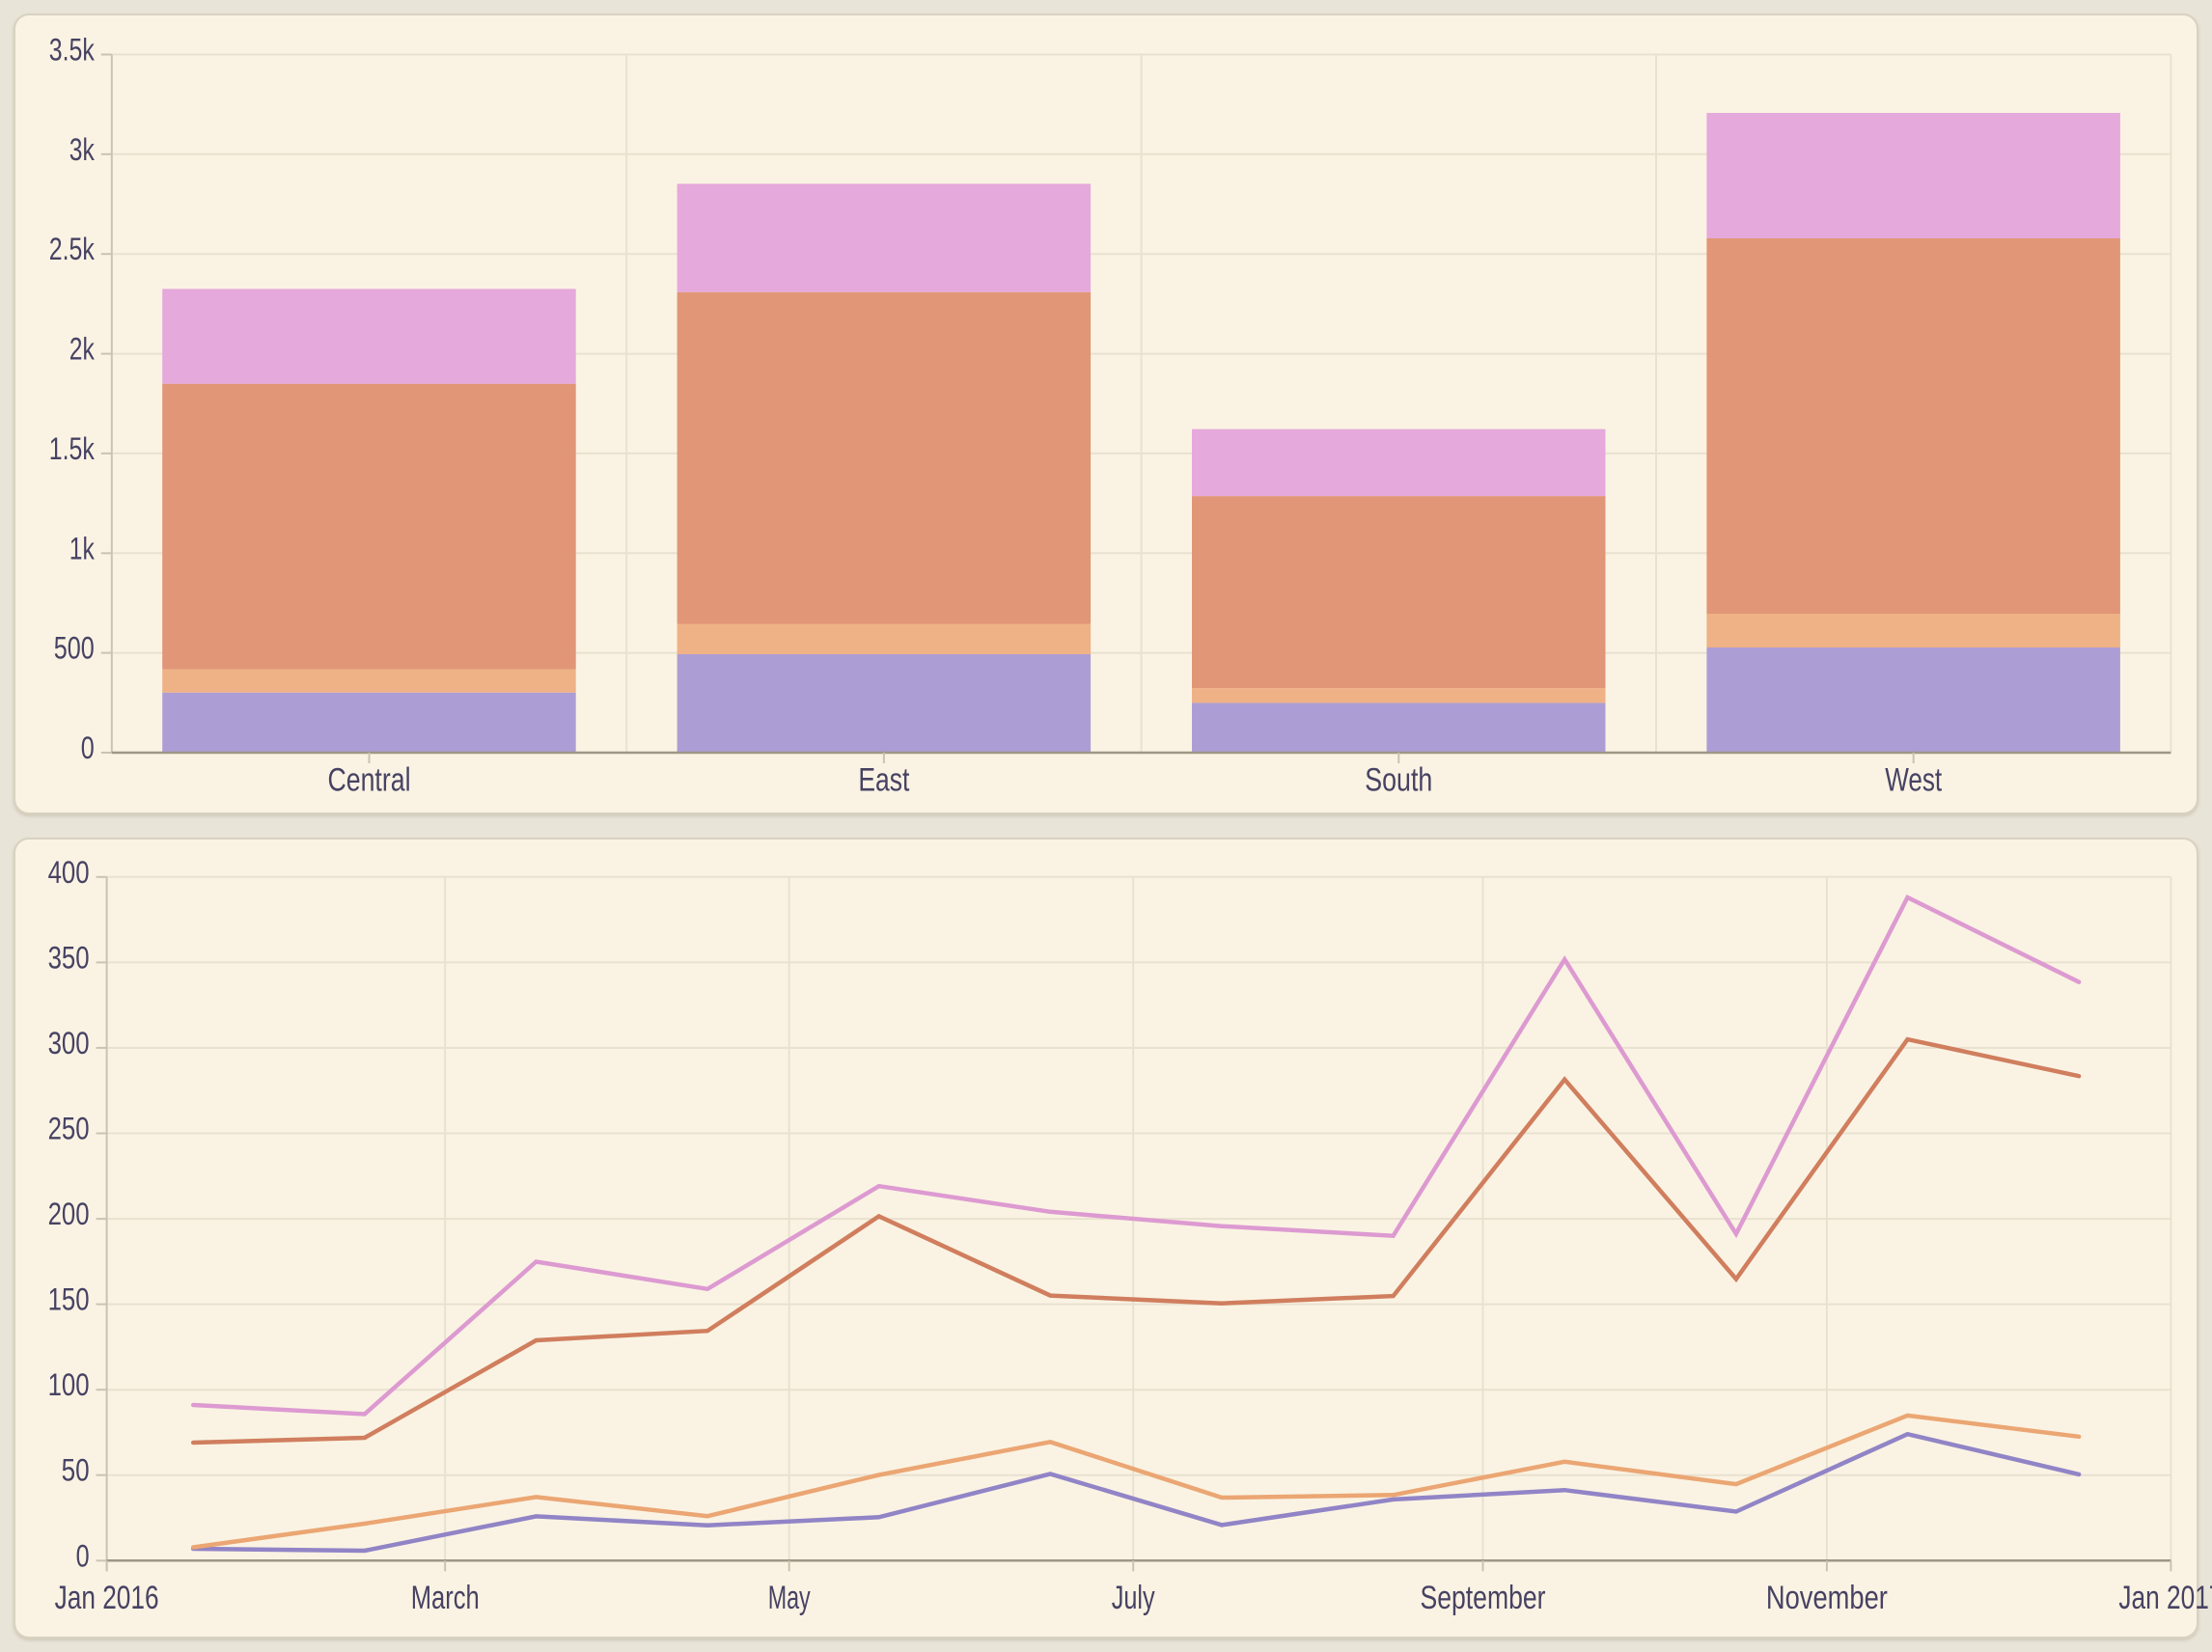 This screenshot has height=1652, width=2212. I want to click on svg-text: 350, so click(69, 957).